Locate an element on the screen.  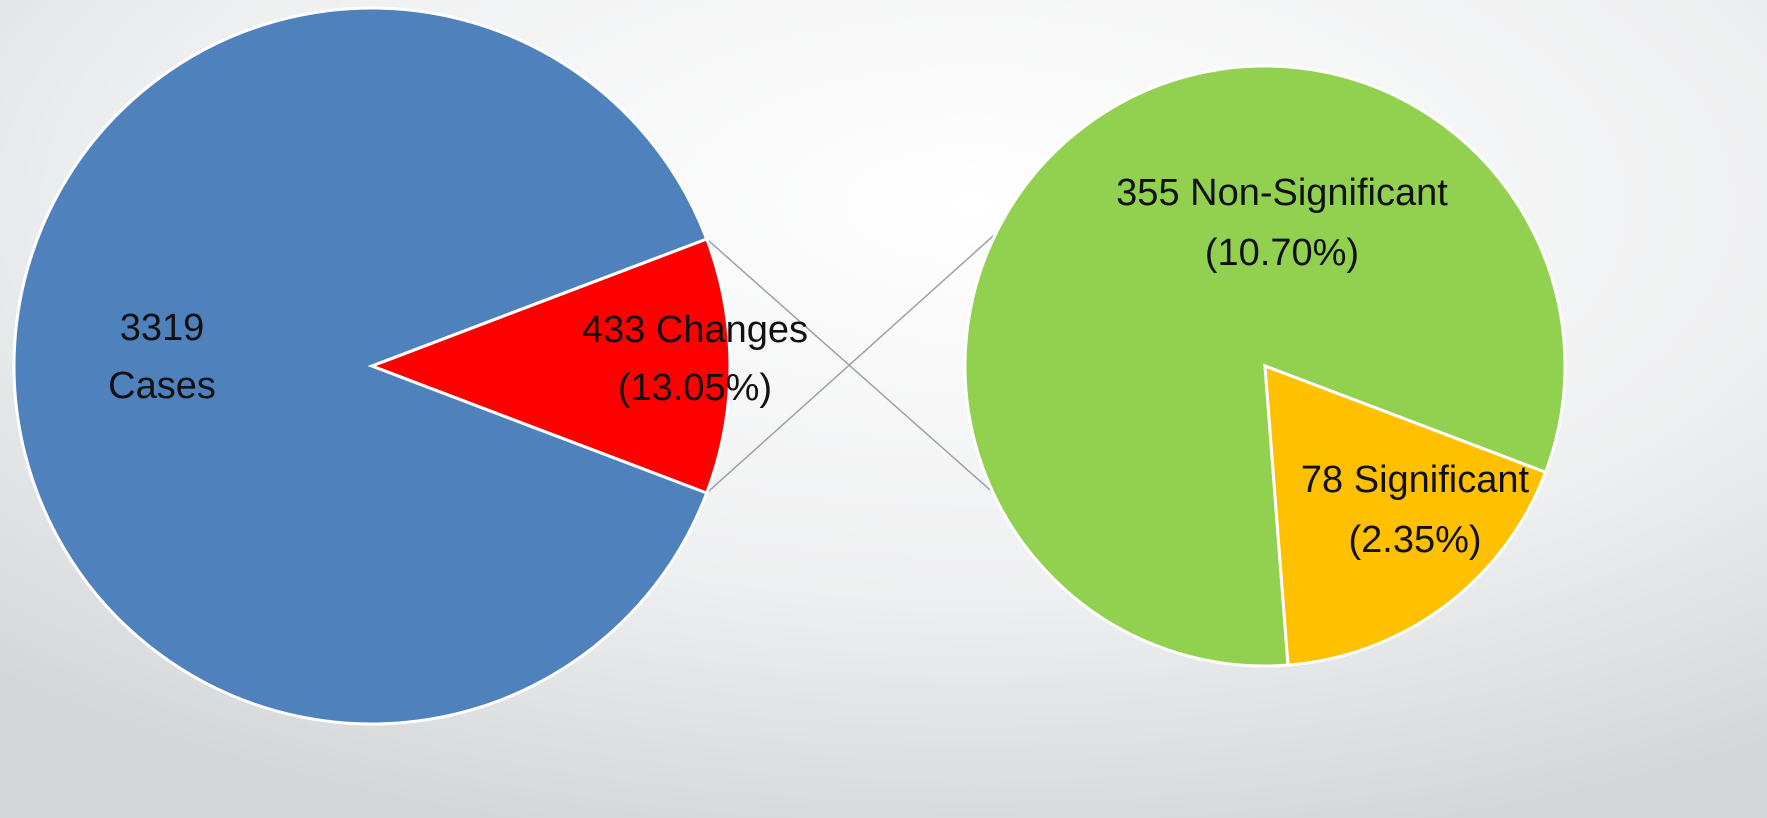
data-label: 3319 is located at coordinates (162, 328).